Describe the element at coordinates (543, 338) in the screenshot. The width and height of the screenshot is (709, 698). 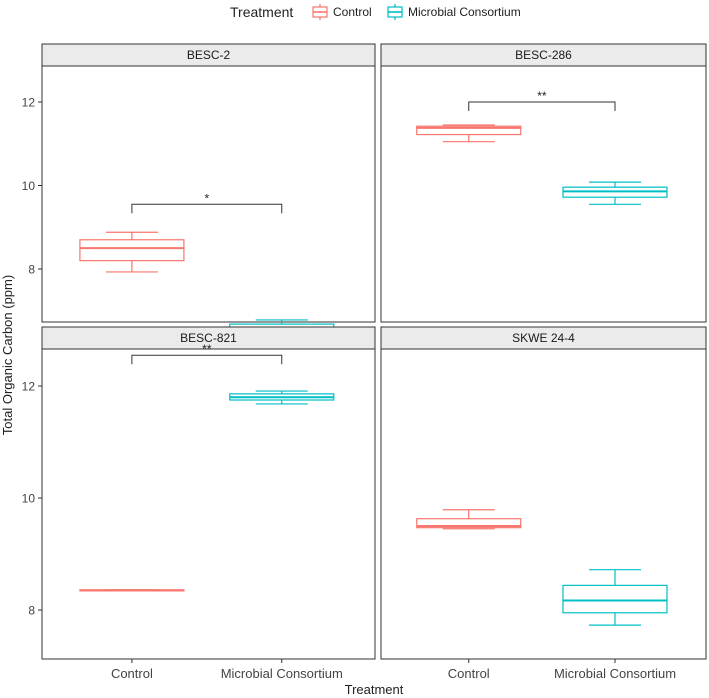
I see `facet-title: SKWE 24-4` at that location.